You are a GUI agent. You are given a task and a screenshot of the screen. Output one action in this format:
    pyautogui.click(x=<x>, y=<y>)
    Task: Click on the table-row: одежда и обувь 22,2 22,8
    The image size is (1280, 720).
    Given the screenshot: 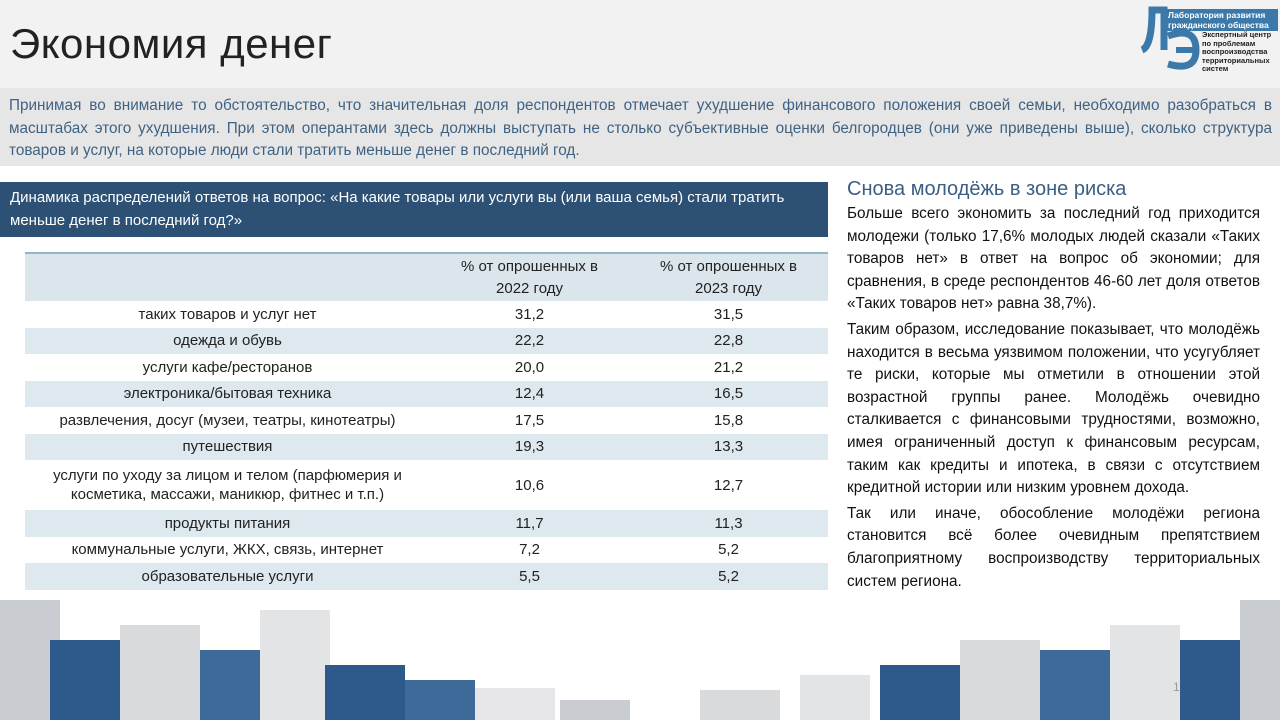 What is the action you would take?
    pyautogui.click(x=426, y=340)
    